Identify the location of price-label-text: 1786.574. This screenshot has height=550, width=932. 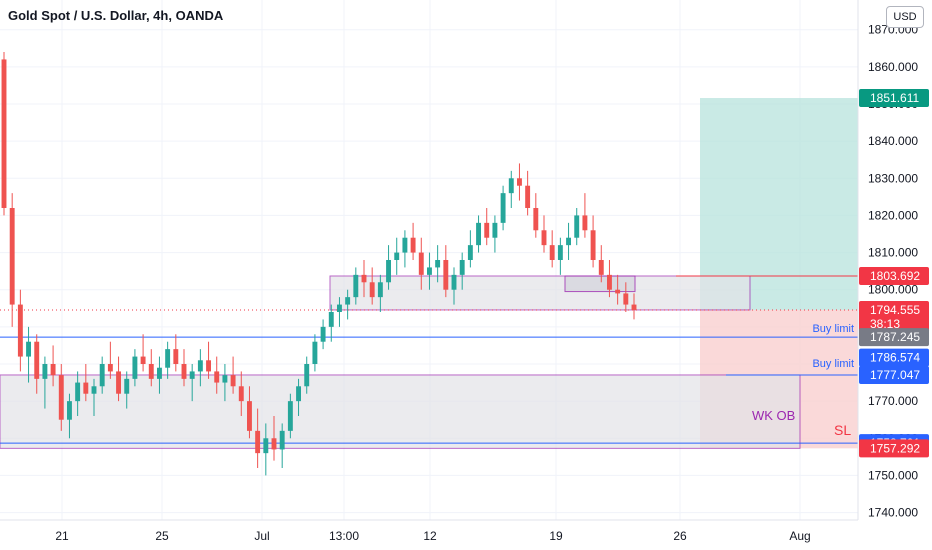
(895, 358).